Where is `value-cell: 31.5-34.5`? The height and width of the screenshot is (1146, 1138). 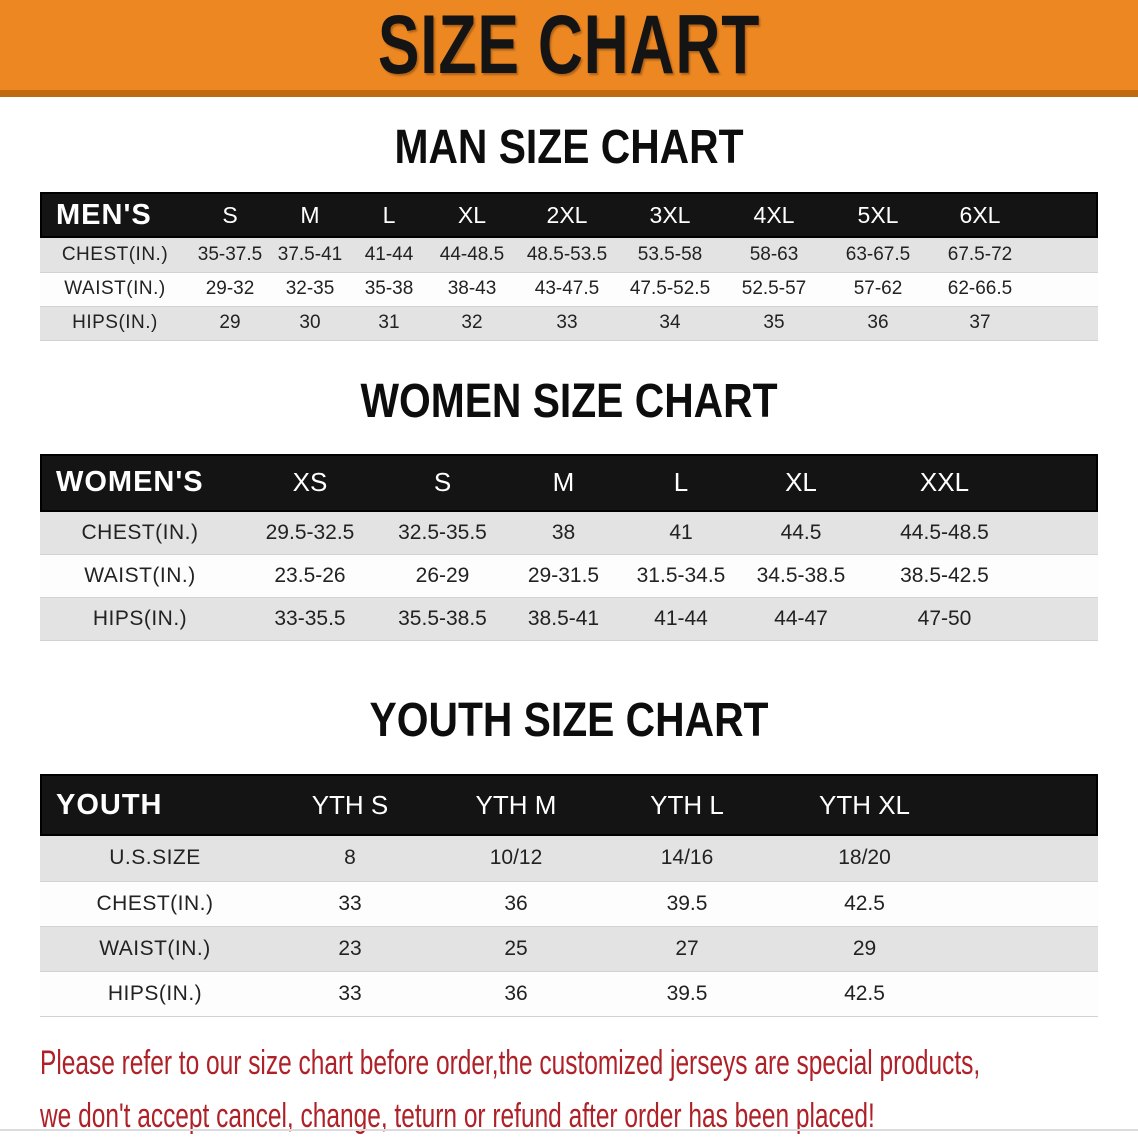
value-cell: 31.5-34.5 is located at coordinates (681, 575).